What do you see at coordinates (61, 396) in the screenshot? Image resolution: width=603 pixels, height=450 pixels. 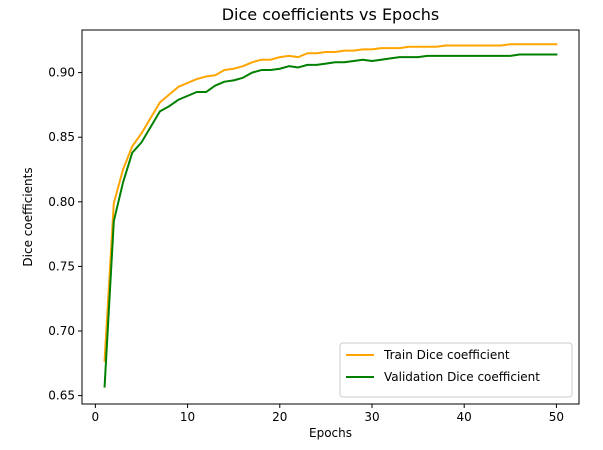 I see `y-tick-label: 0.65` at bounding box center [61, 396].